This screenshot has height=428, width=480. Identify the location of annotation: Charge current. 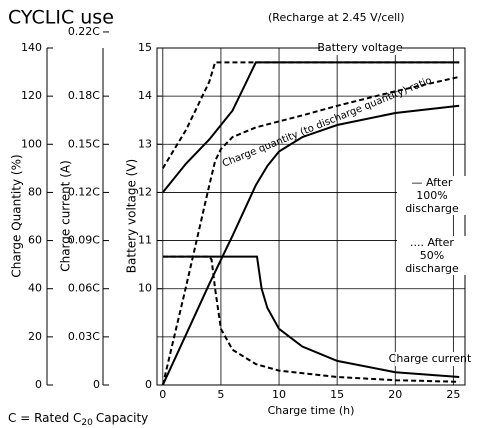
(430, 358).